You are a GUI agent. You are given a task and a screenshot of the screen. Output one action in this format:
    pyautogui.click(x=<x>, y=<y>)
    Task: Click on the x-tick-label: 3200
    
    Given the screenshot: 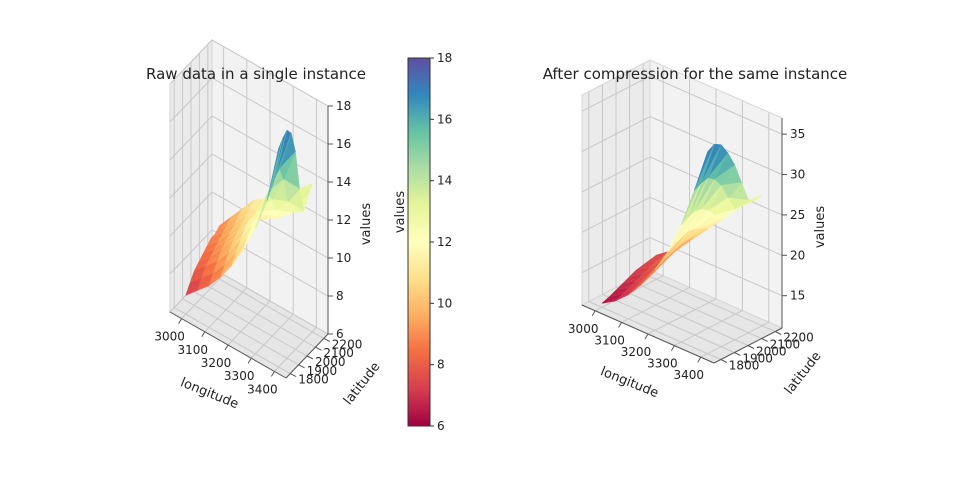 What is the action you would take?
    pyautogui.click(x=636, y=352)
    